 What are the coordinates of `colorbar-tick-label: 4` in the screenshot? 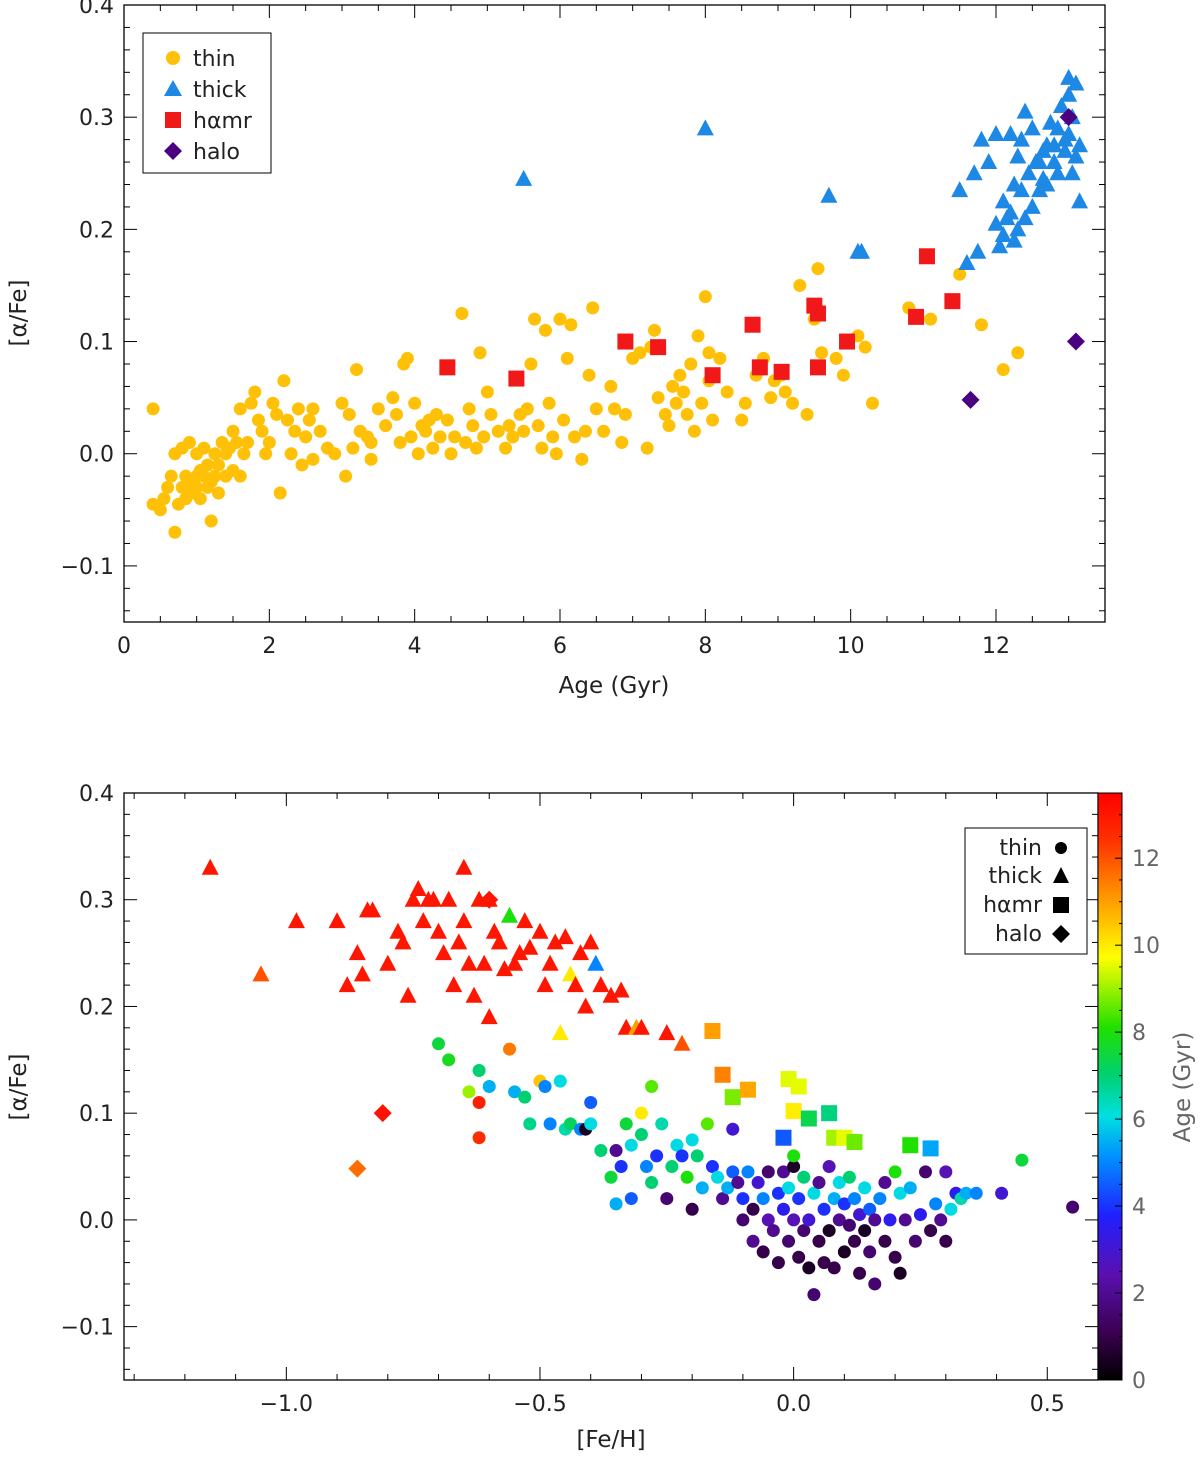 It's located at (1139, 1207).